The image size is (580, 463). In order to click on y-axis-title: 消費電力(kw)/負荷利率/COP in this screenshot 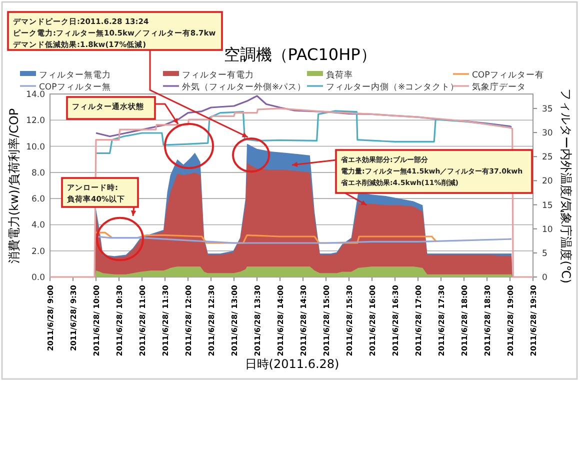, I will do `click(14, 186)`.